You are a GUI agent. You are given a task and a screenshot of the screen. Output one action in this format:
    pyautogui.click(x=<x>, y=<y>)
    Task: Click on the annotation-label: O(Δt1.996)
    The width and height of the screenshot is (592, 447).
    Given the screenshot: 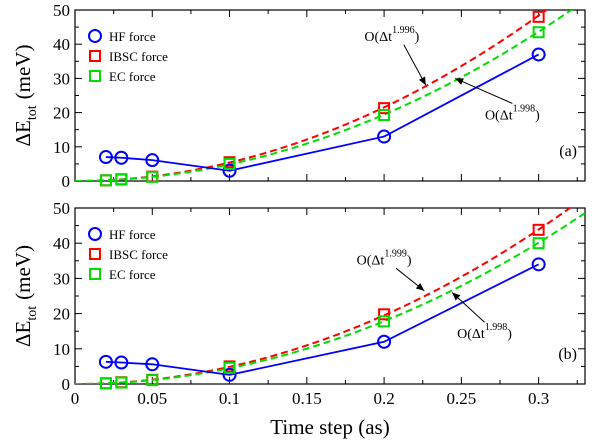 What is the action you would take?
    pyautogui.click(x=391, y=35)
    